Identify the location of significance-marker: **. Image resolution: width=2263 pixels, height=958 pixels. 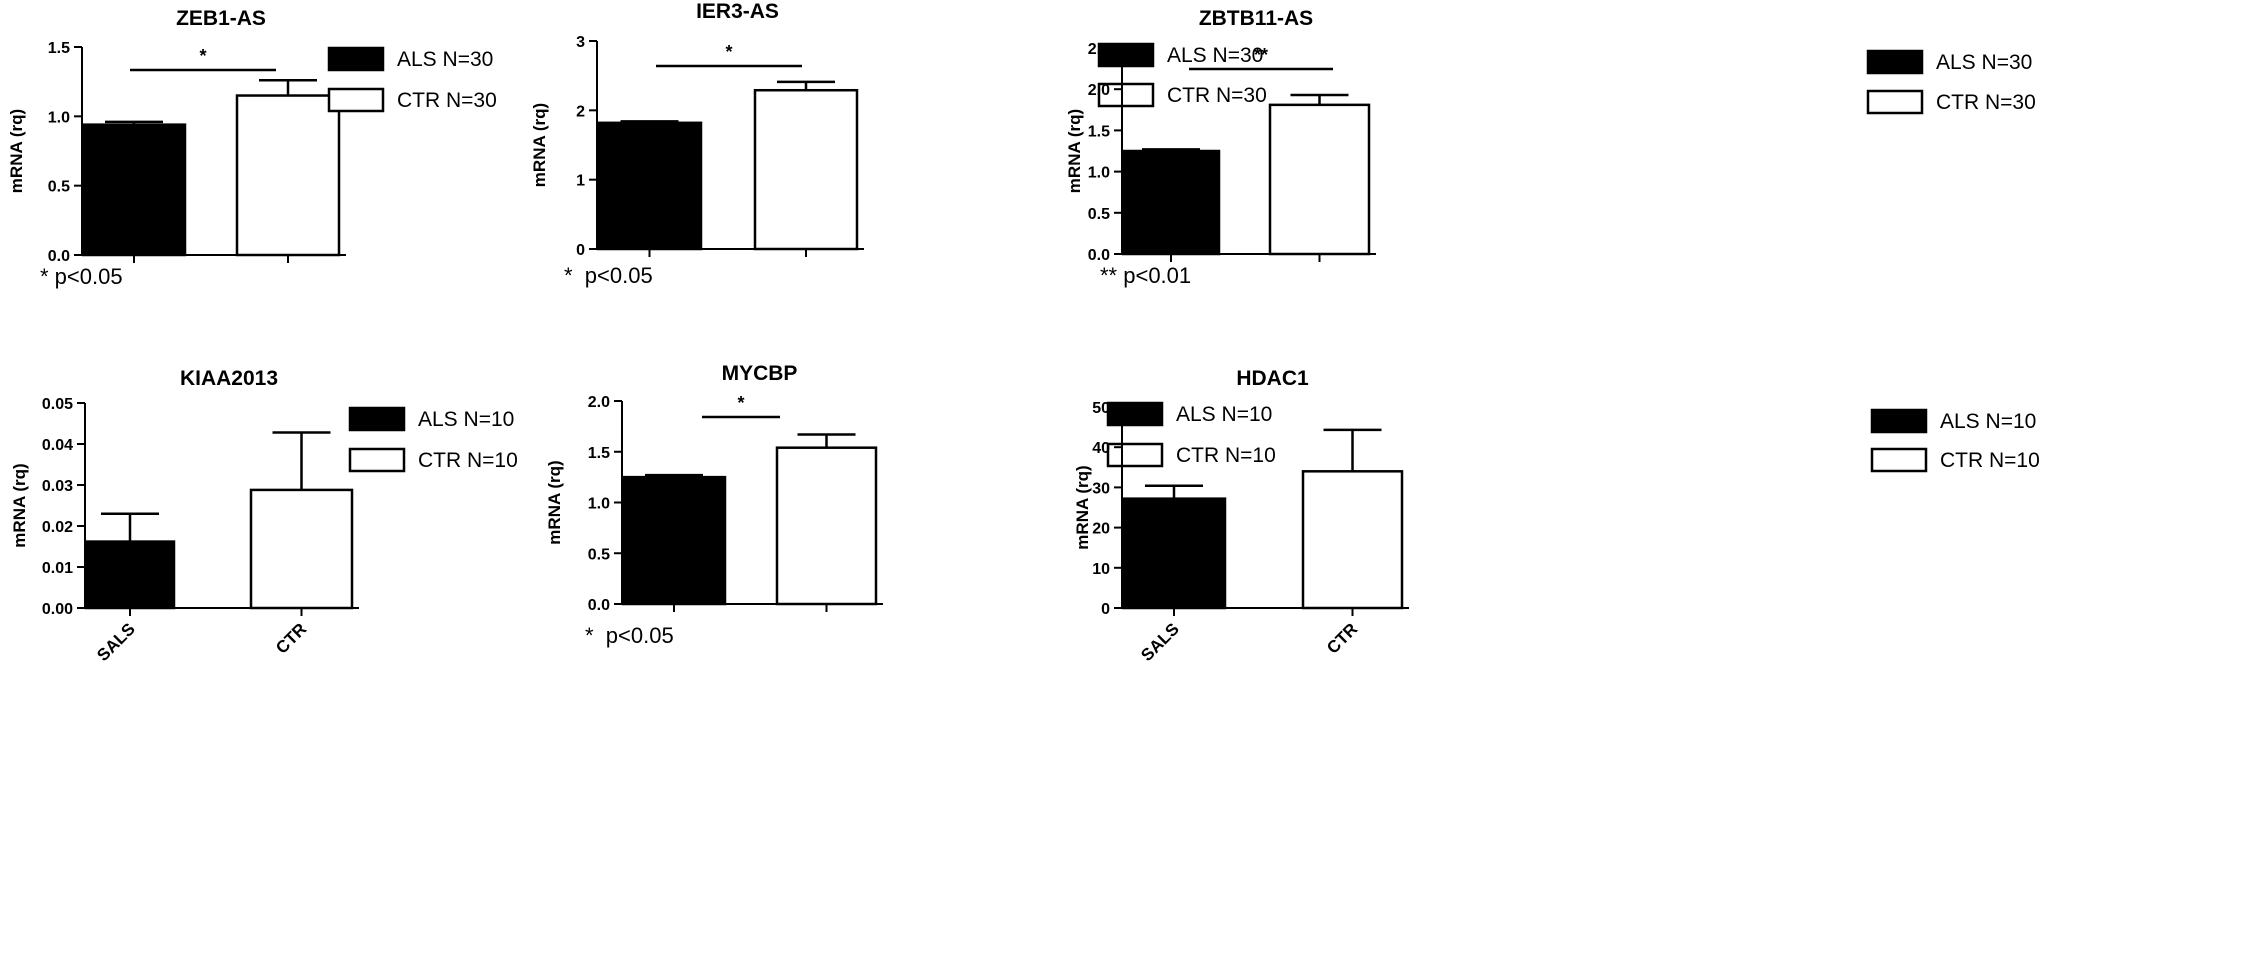
(1261, 55).